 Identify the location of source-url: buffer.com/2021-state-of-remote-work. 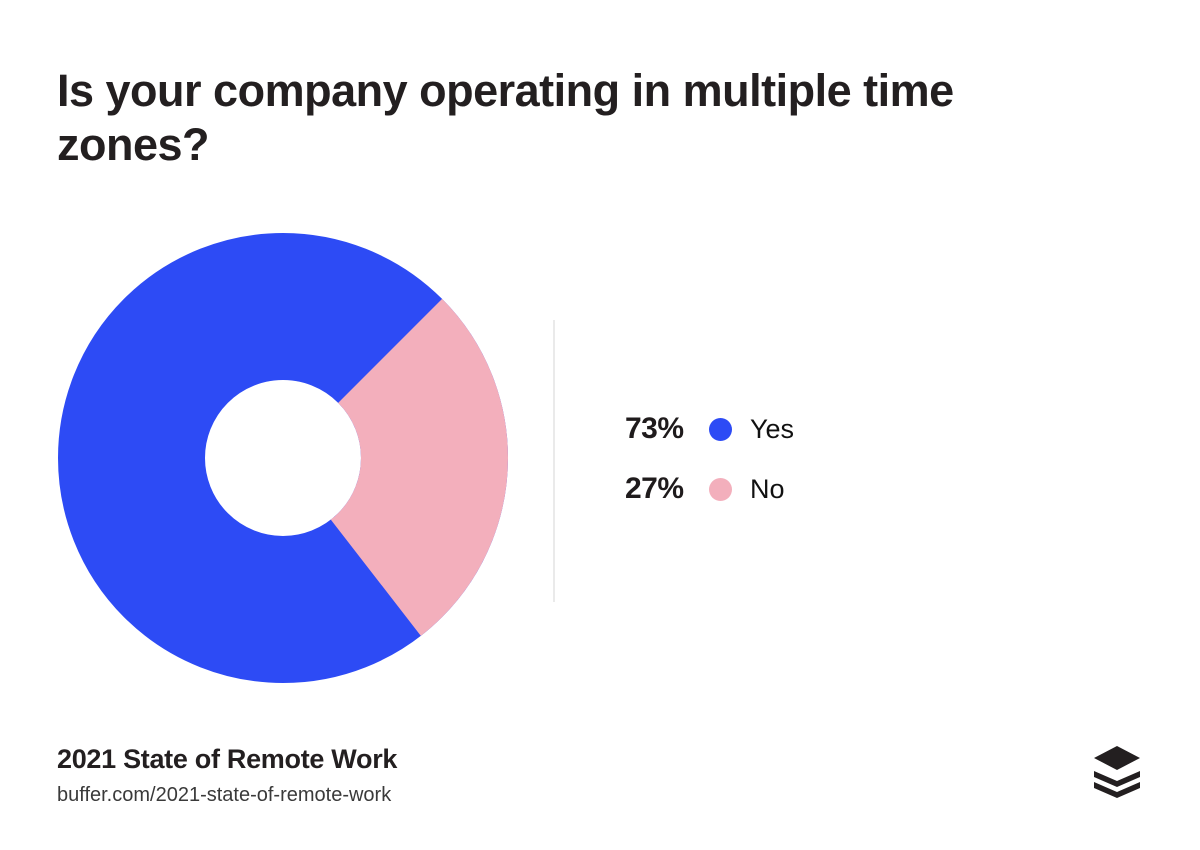
(224, 795).